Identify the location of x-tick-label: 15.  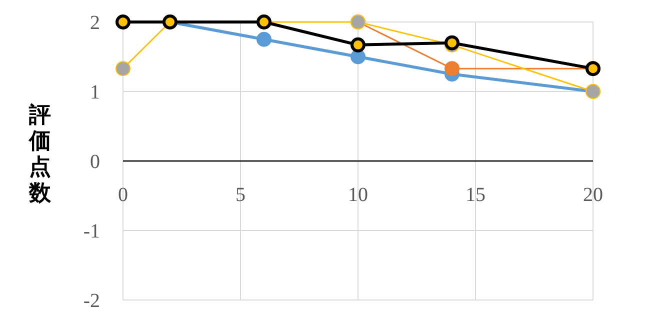
(476, 195).